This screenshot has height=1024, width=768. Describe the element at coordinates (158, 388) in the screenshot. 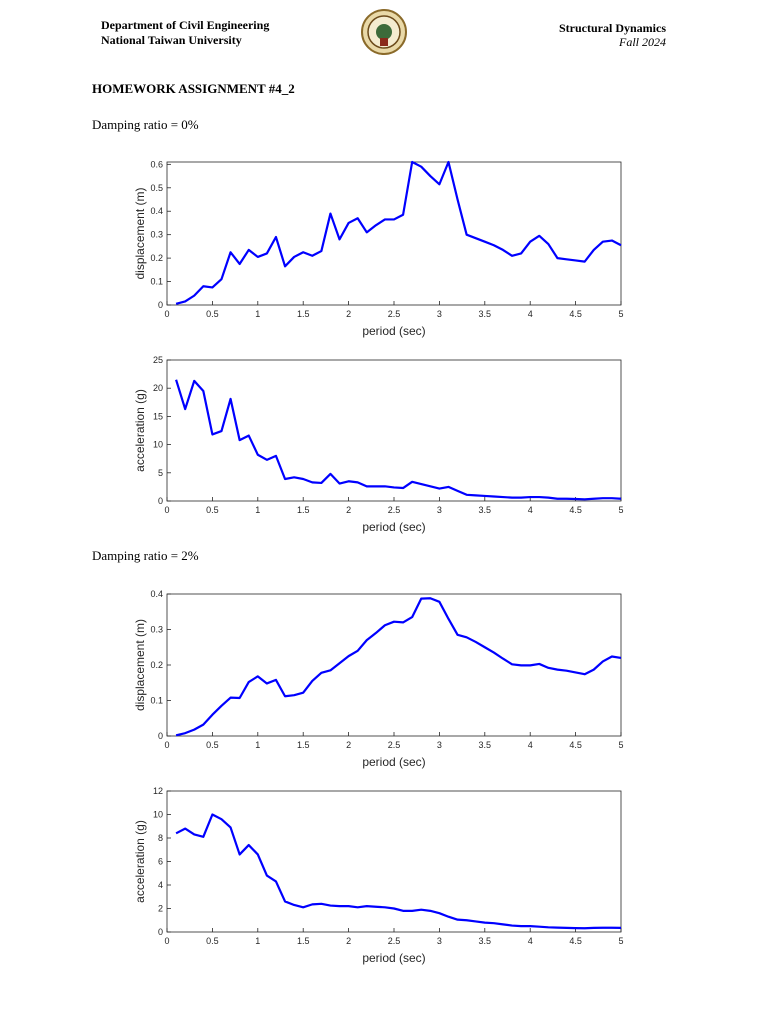

I see `y-tick-label: 20` at that location.